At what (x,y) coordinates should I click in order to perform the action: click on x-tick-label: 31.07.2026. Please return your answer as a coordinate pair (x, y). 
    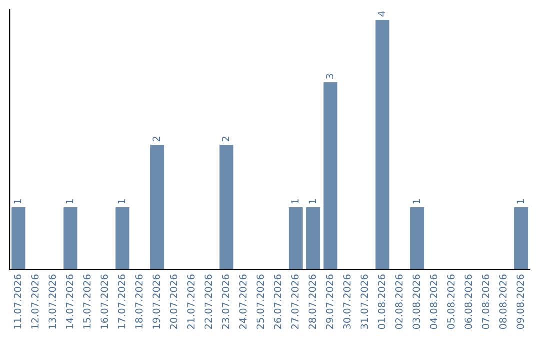
    Looking at the image, I should click on (364, 302).